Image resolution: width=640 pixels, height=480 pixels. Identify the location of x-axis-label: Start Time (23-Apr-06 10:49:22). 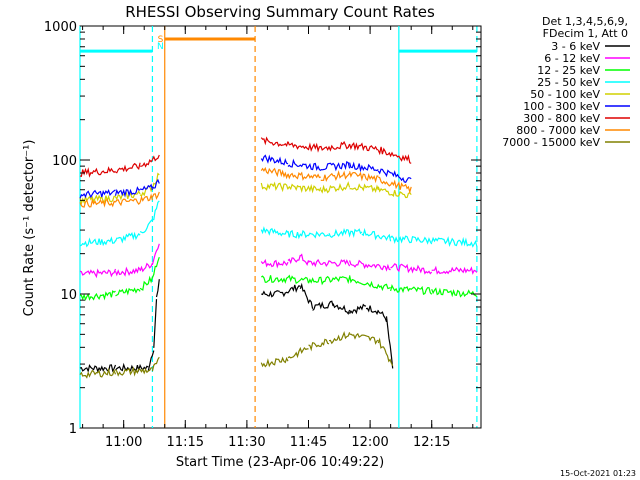
(280, 462).